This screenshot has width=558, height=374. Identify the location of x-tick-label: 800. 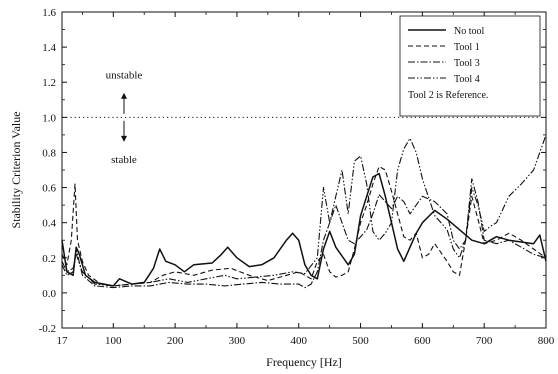
(546, 341).